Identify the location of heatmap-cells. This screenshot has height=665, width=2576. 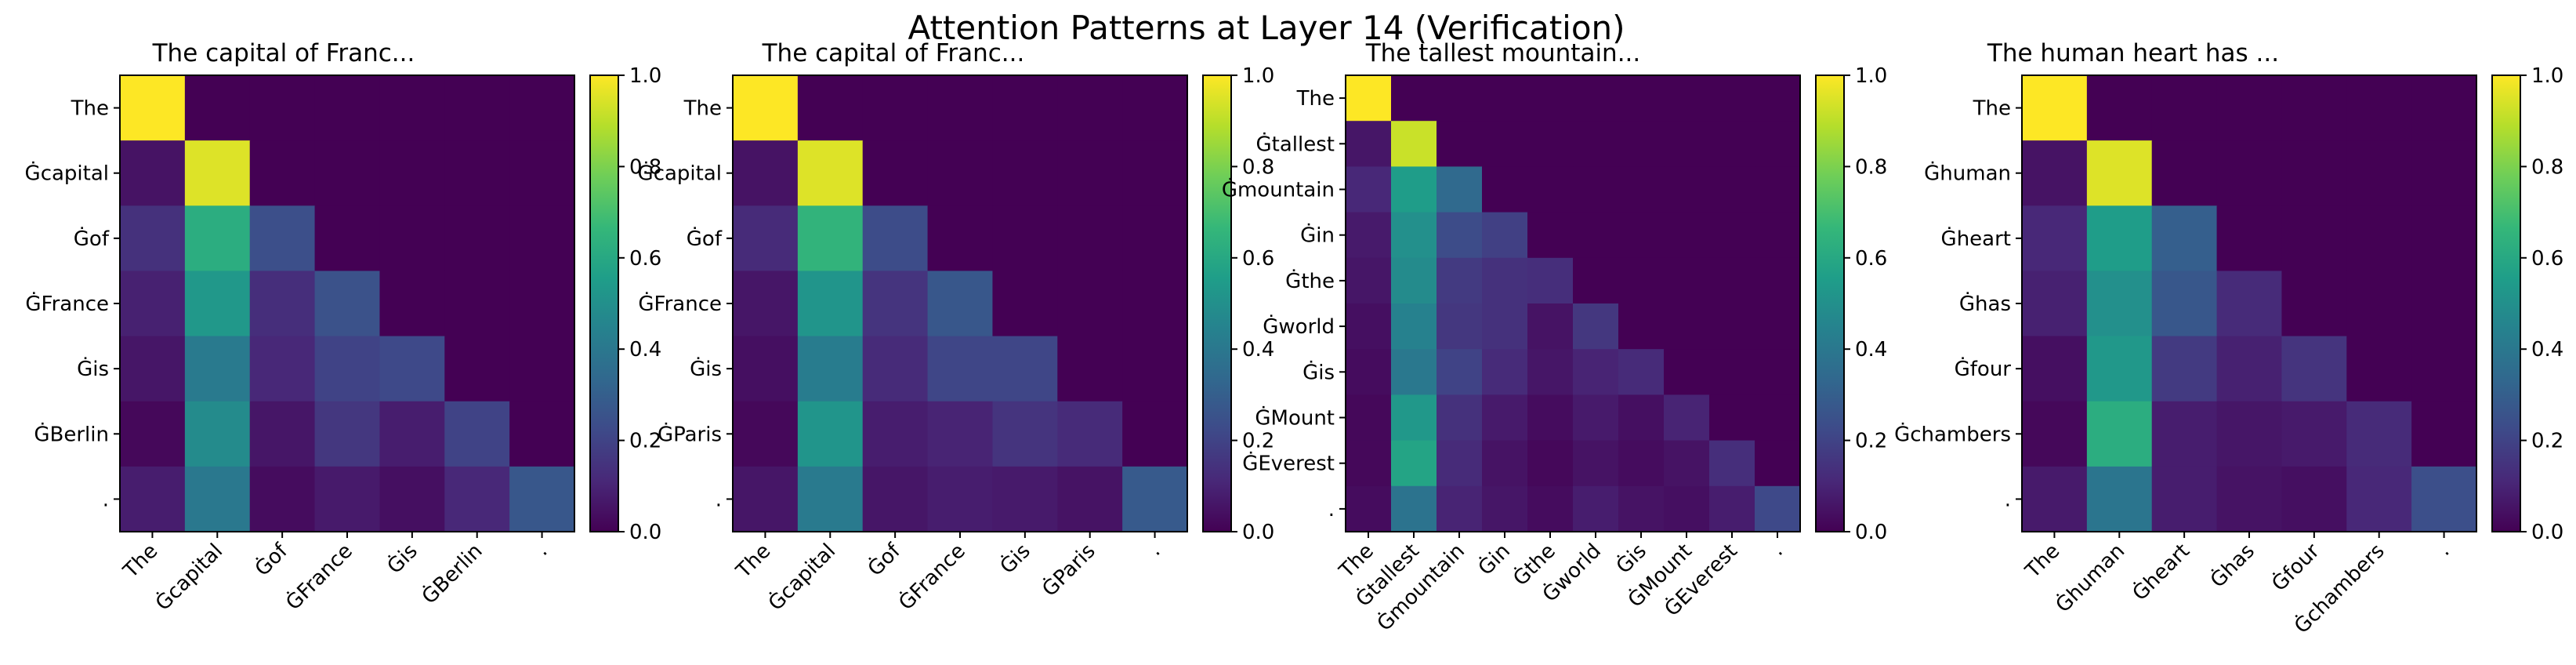
(960, 303).